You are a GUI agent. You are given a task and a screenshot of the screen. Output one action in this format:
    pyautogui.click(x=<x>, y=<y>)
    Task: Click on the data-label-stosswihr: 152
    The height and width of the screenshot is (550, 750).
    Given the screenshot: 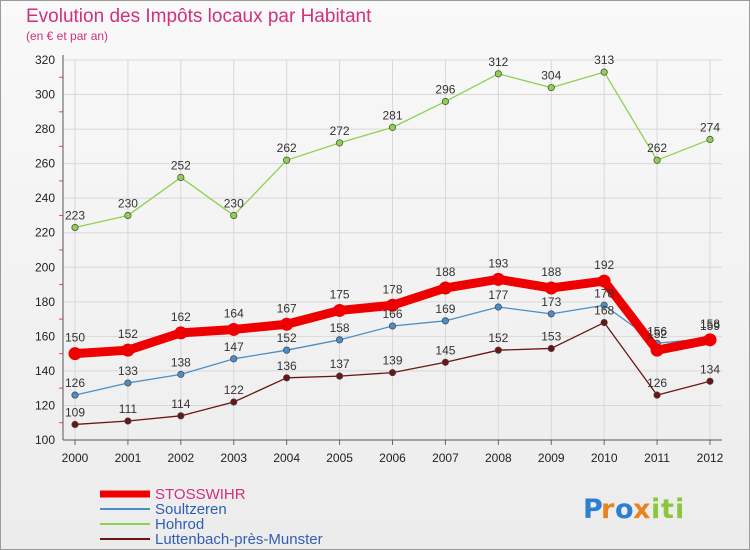 What is the action you would take?
    pyautogui.click(x=657, y=334)
    